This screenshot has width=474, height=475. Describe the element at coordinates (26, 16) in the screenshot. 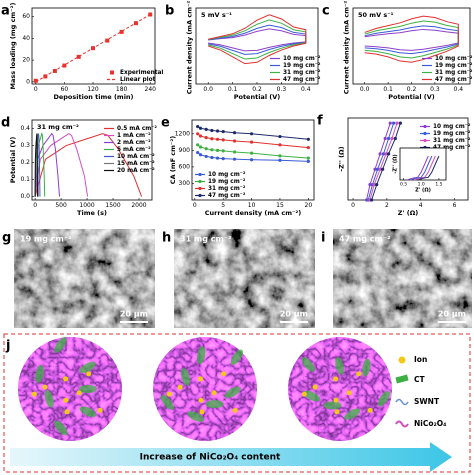

I see `y-tick-label: 60` at that location.